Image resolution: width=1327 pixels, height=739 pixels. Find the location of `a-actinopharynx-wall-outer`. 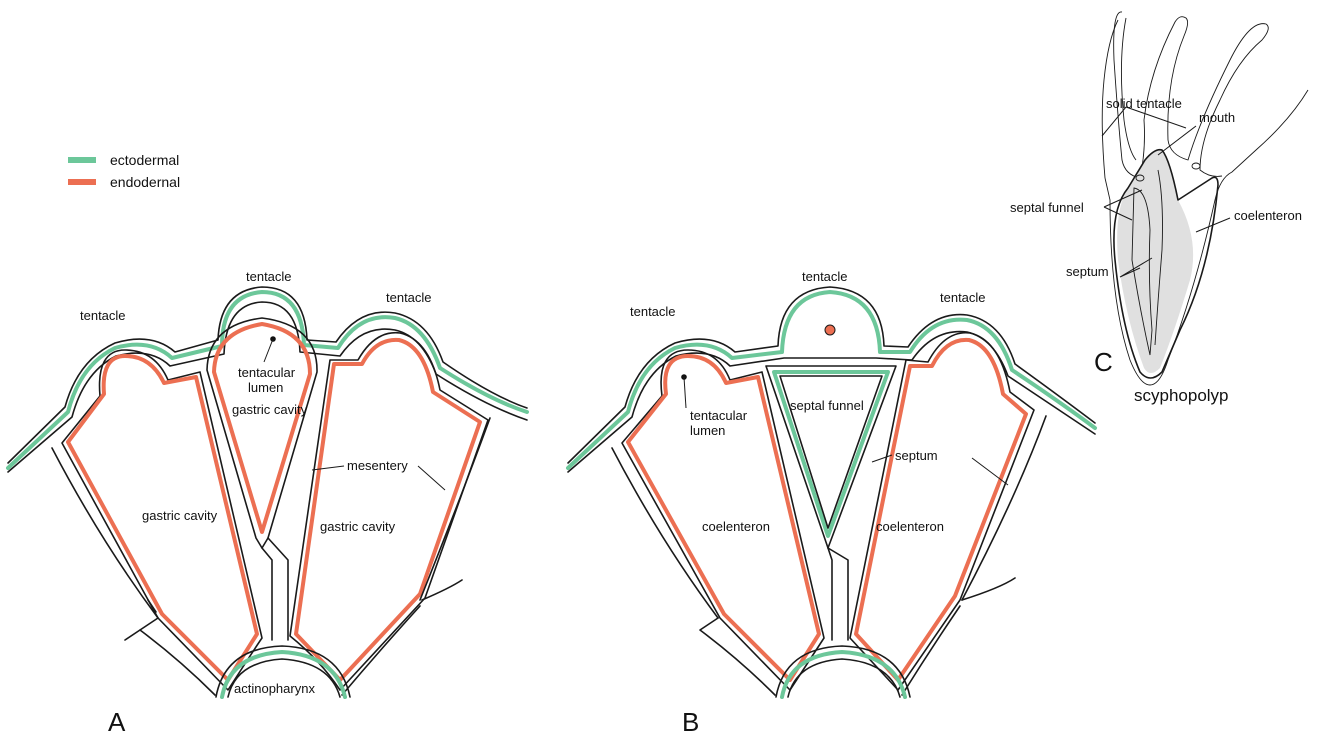

a-actinopharynx-wall-outer is located at coordinates (283, 671).